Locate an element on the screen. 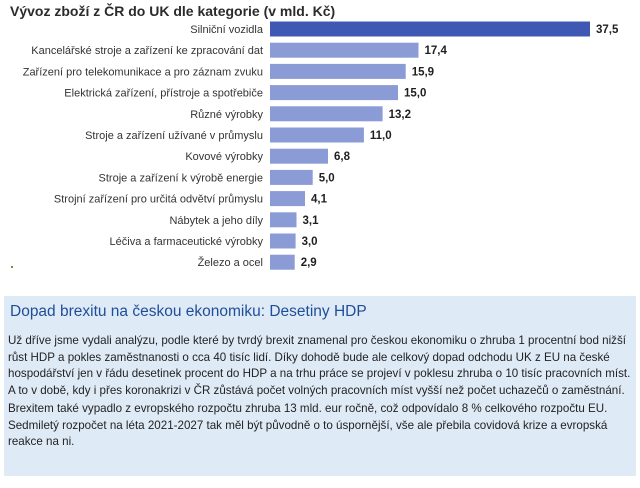 The image size is (640, 488). category-label-10: Léčiva a farmaceutické výrobky is located at coordinates (187, 242).